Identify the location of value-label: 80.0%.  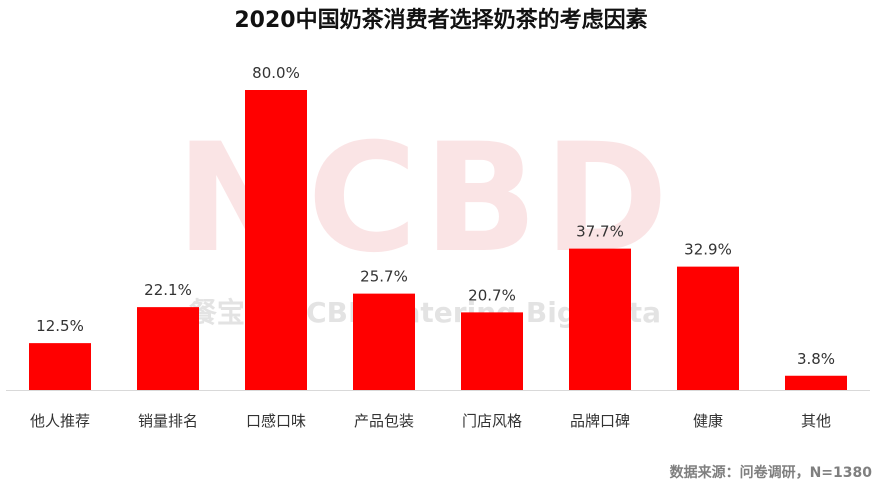
(276, 73).